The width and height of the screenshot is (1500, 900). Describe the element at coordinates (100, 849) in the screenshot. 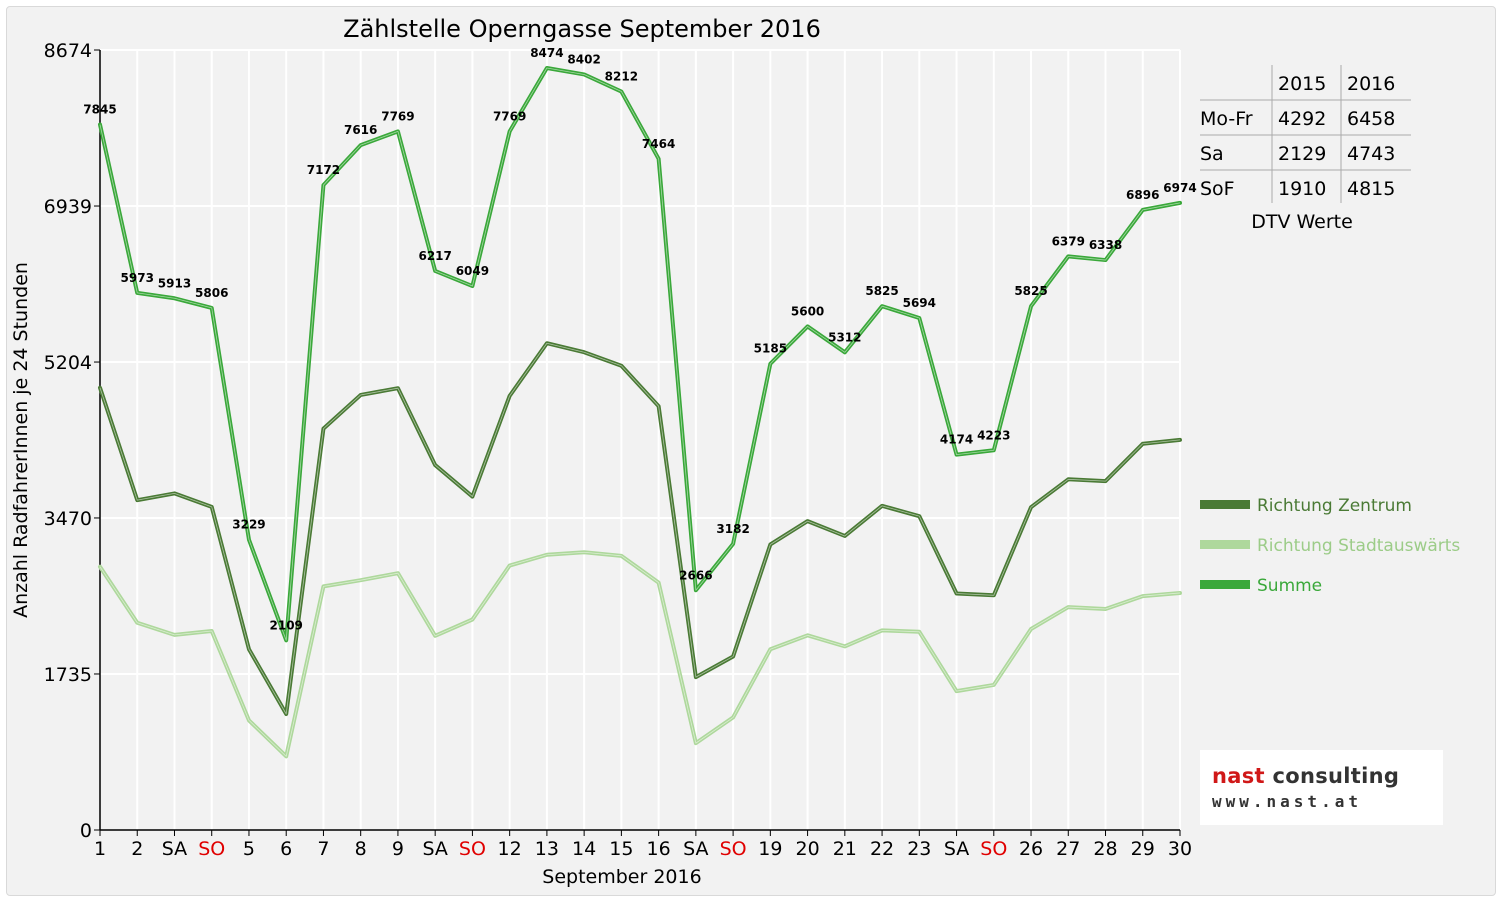

I see `x-tick-label: 1` at that location.